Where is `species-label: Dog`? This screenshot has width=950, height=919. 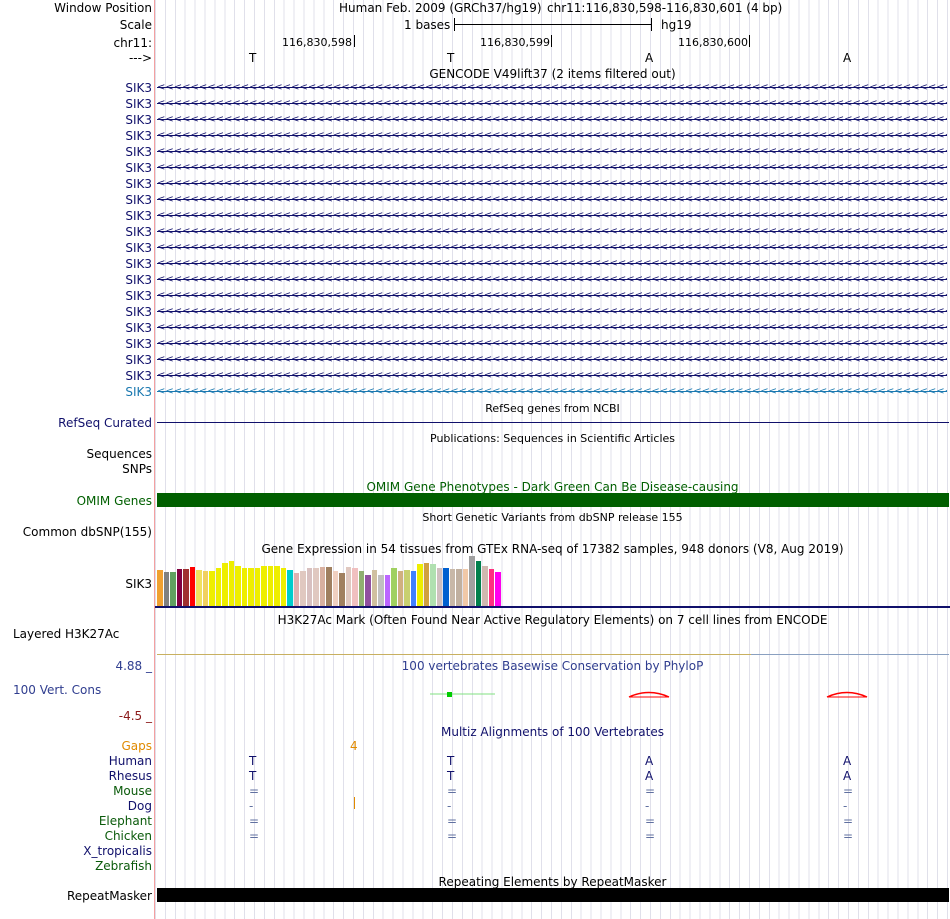
species-label: Dog is located at coordinates (139, 806).